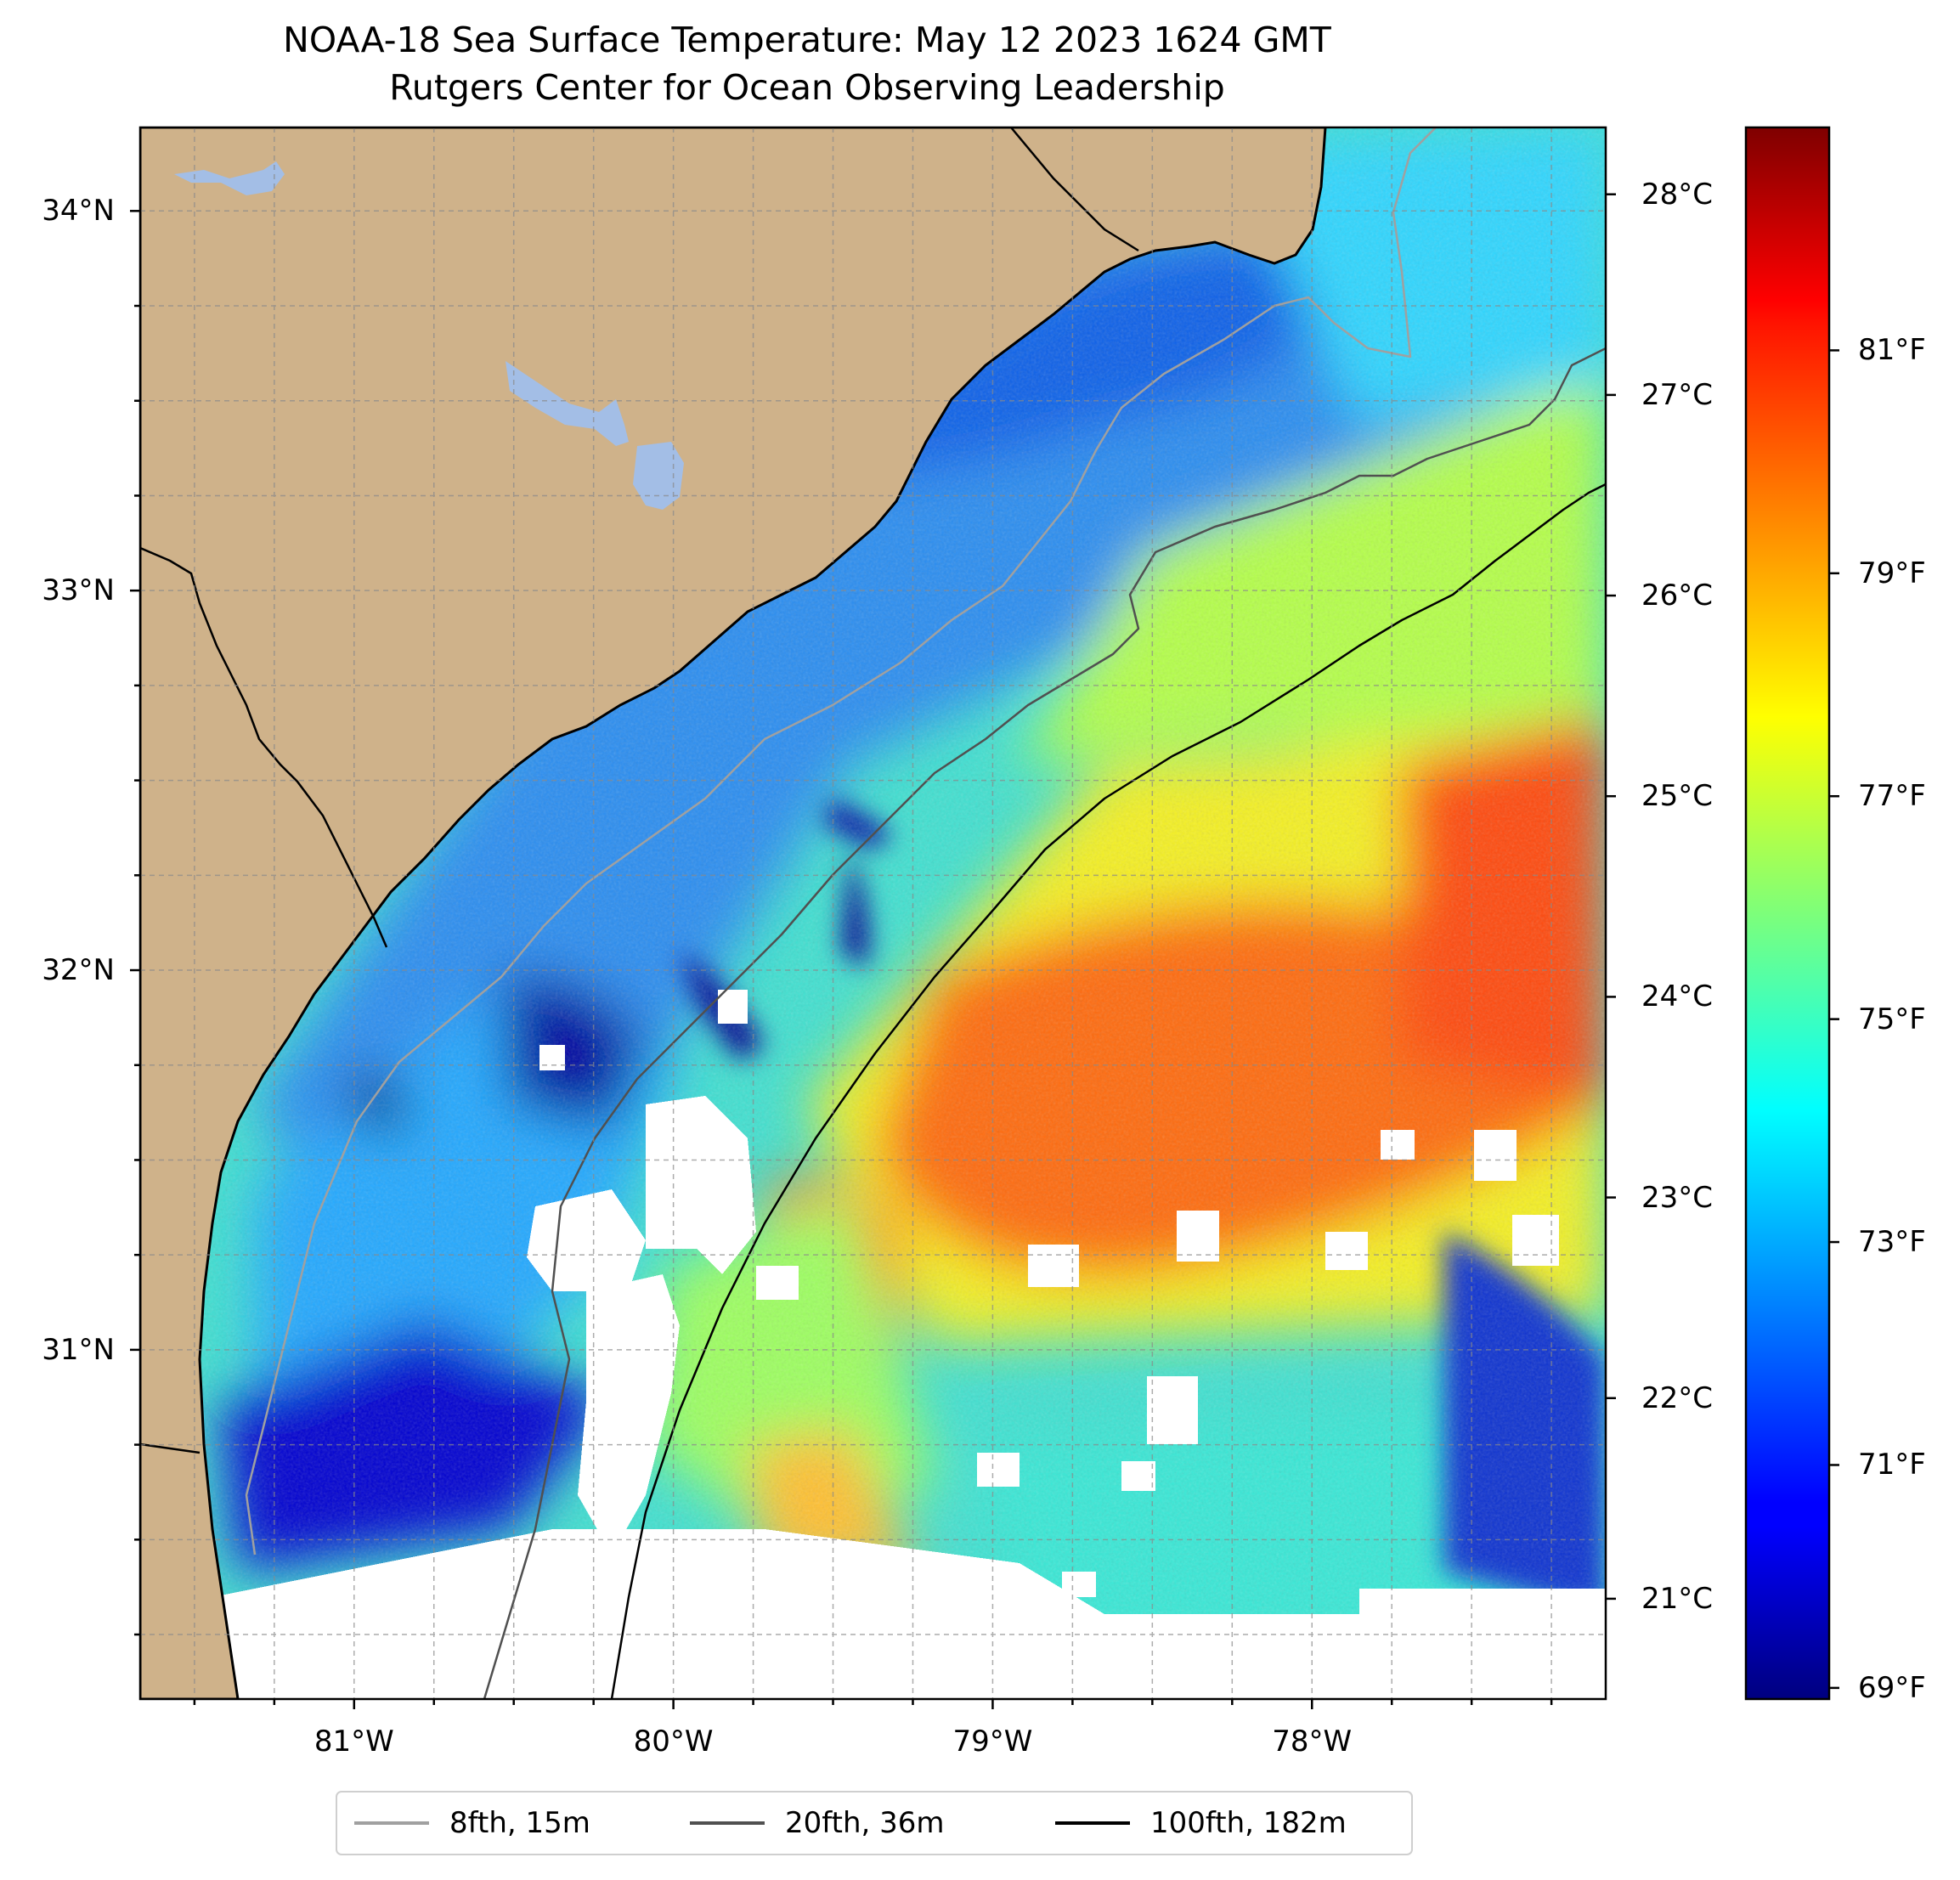  What do you see at coordinates (1313, 1742) in the screenshot?
I see `lon-tick-label: 78°W` at bounding box center [1313, 1742].